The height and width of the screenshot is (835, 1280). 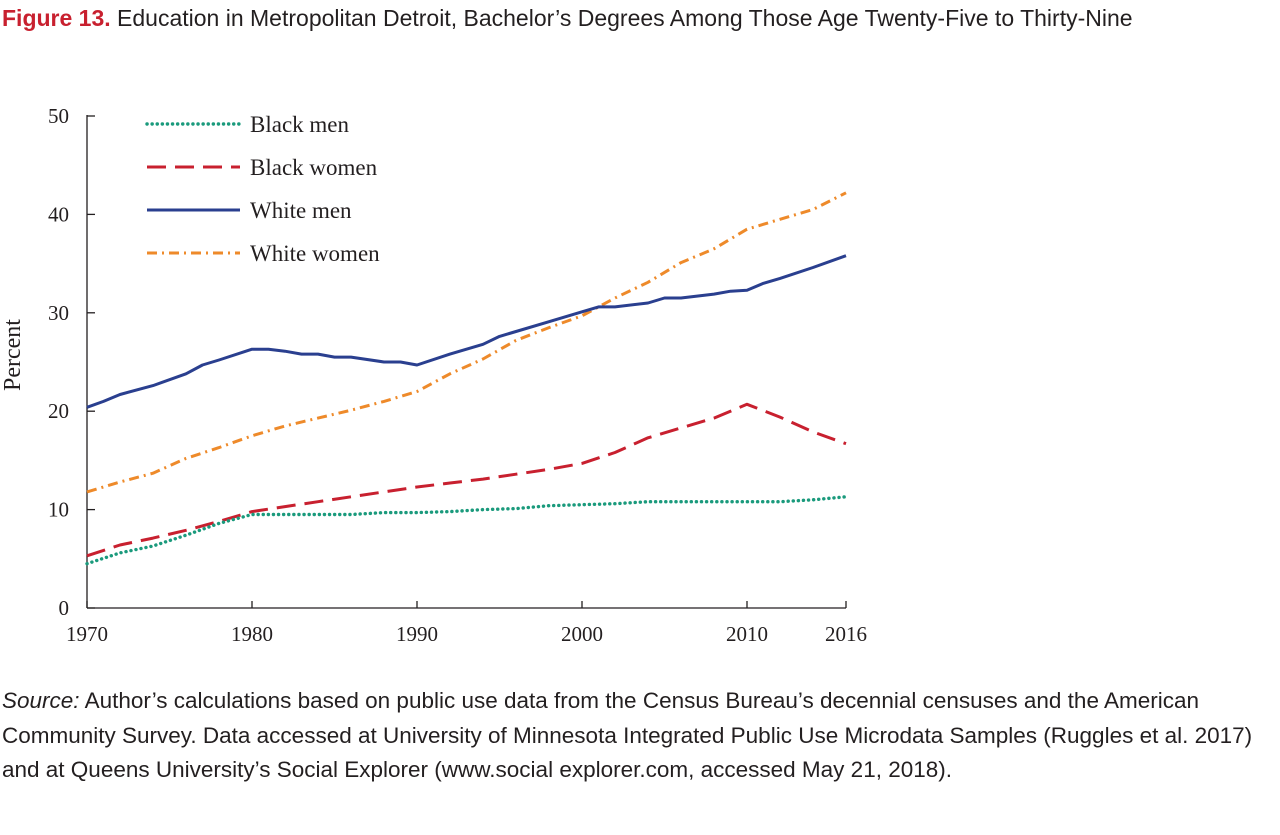 I want to click on series-line-black-women, so click(x=466, y=480).